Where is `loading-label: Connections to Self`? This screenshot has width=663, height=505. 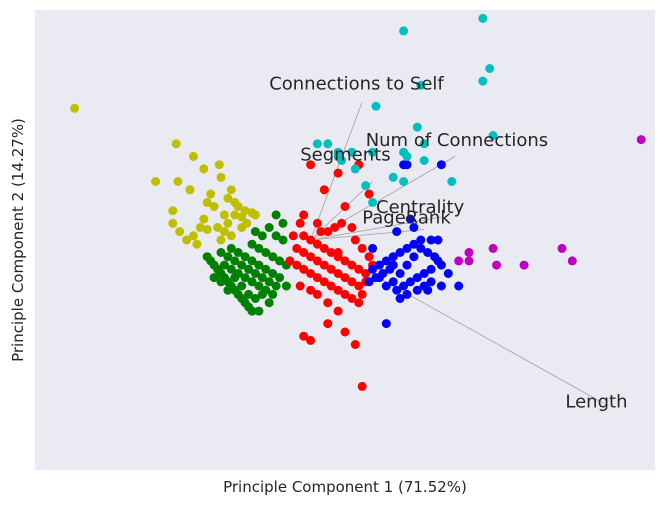
loading-label: Connections to Self is located at coordinates (356, 84).